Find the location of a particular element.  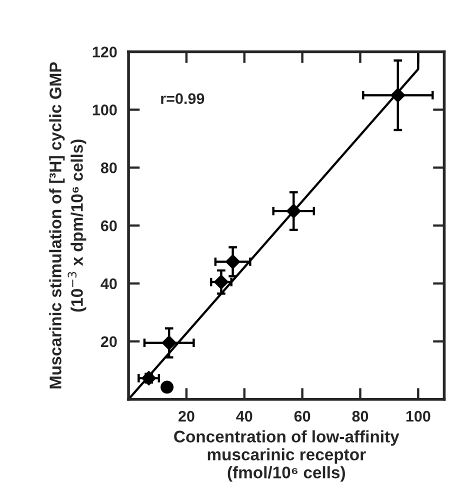

y-axis-title: Muscarinic stimulation of [³H] cyclic GMP (10$^{−3}$ x dpm/10⁶ cells) is located at coordinates (67, 225).